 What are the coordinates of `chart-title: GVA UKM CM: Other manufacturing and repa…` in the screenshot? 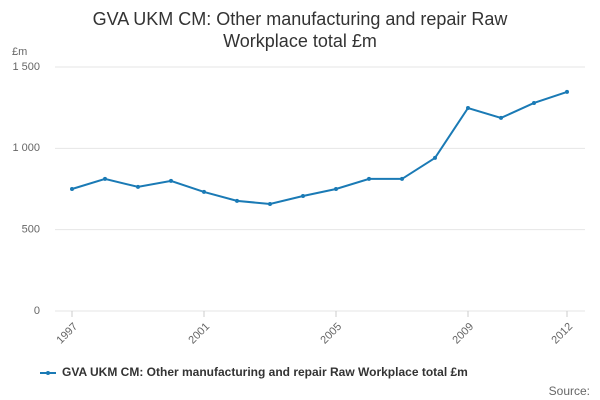 It's located at (300, 30).